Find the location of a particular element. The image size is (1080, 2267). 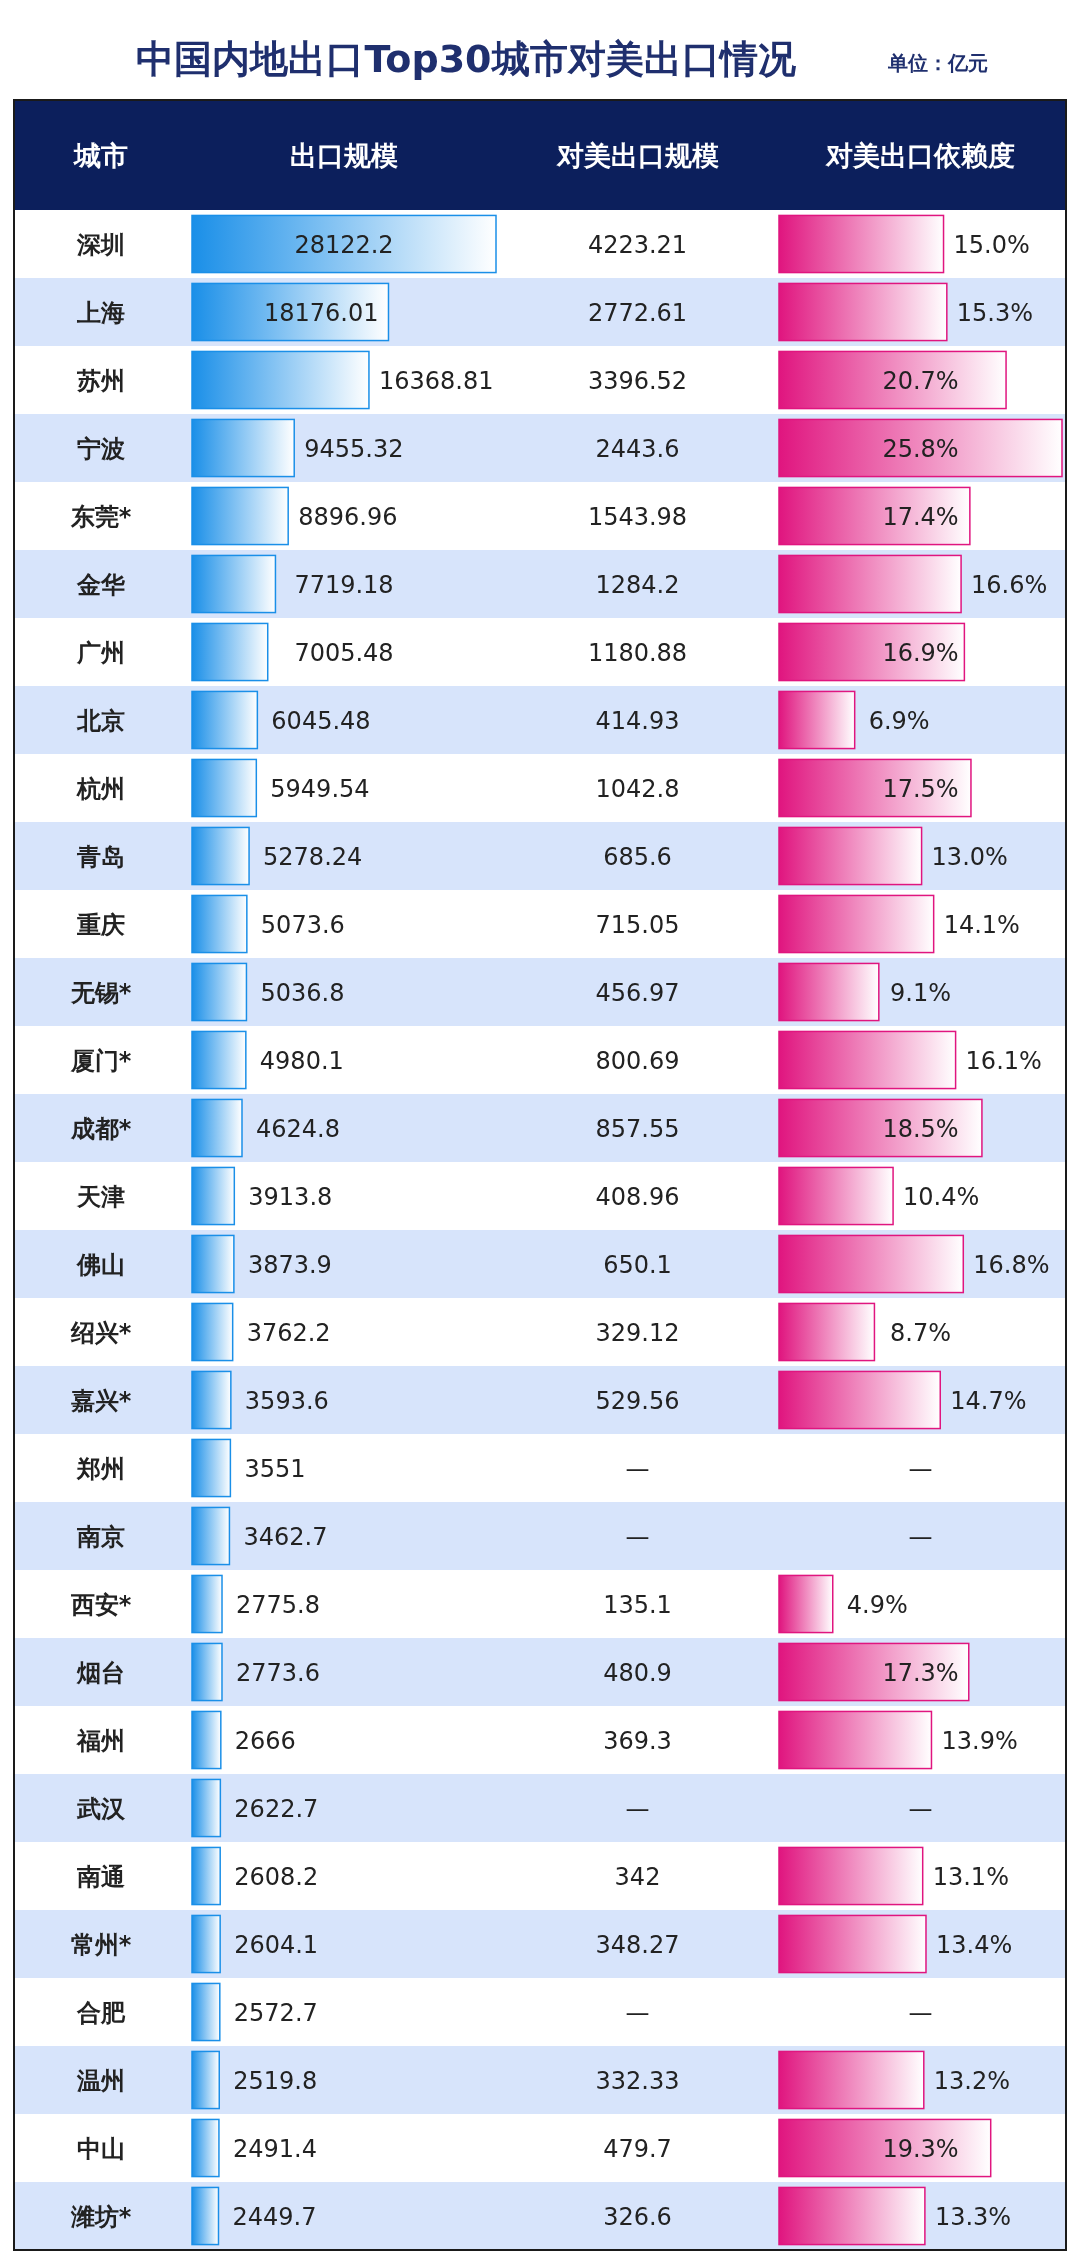

data-label: 16.1% is located at coordinates (1003, 1061).